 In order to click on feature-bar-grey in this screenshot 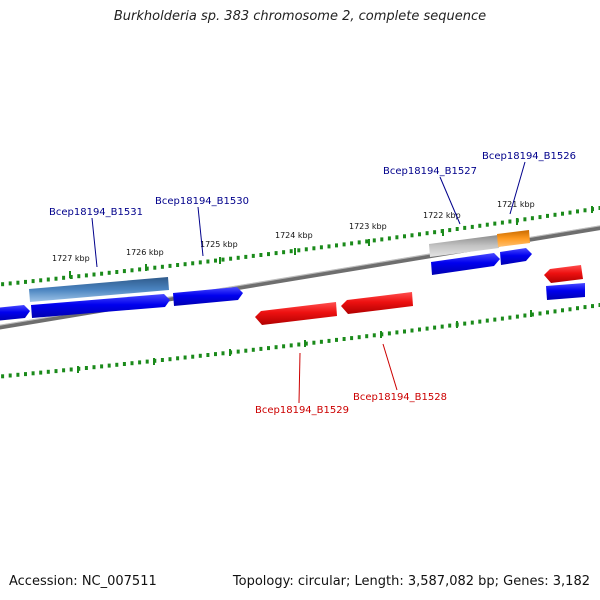, I will do `click(464, 246)`.